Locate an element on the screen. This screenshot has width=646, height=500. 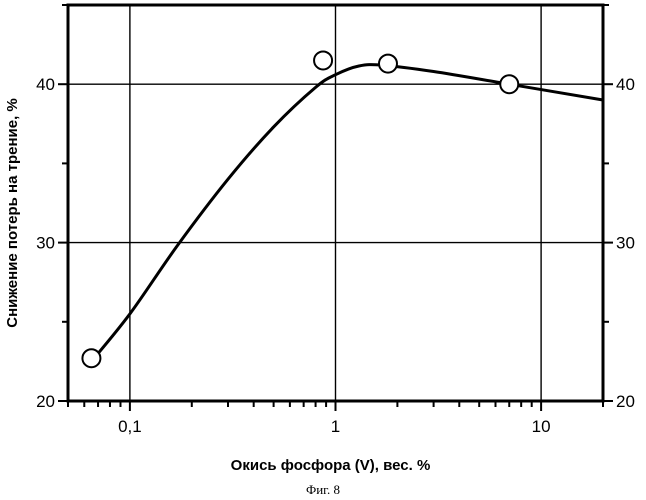
y-tick-label-right: 40 is located at coordinates (625, 84).